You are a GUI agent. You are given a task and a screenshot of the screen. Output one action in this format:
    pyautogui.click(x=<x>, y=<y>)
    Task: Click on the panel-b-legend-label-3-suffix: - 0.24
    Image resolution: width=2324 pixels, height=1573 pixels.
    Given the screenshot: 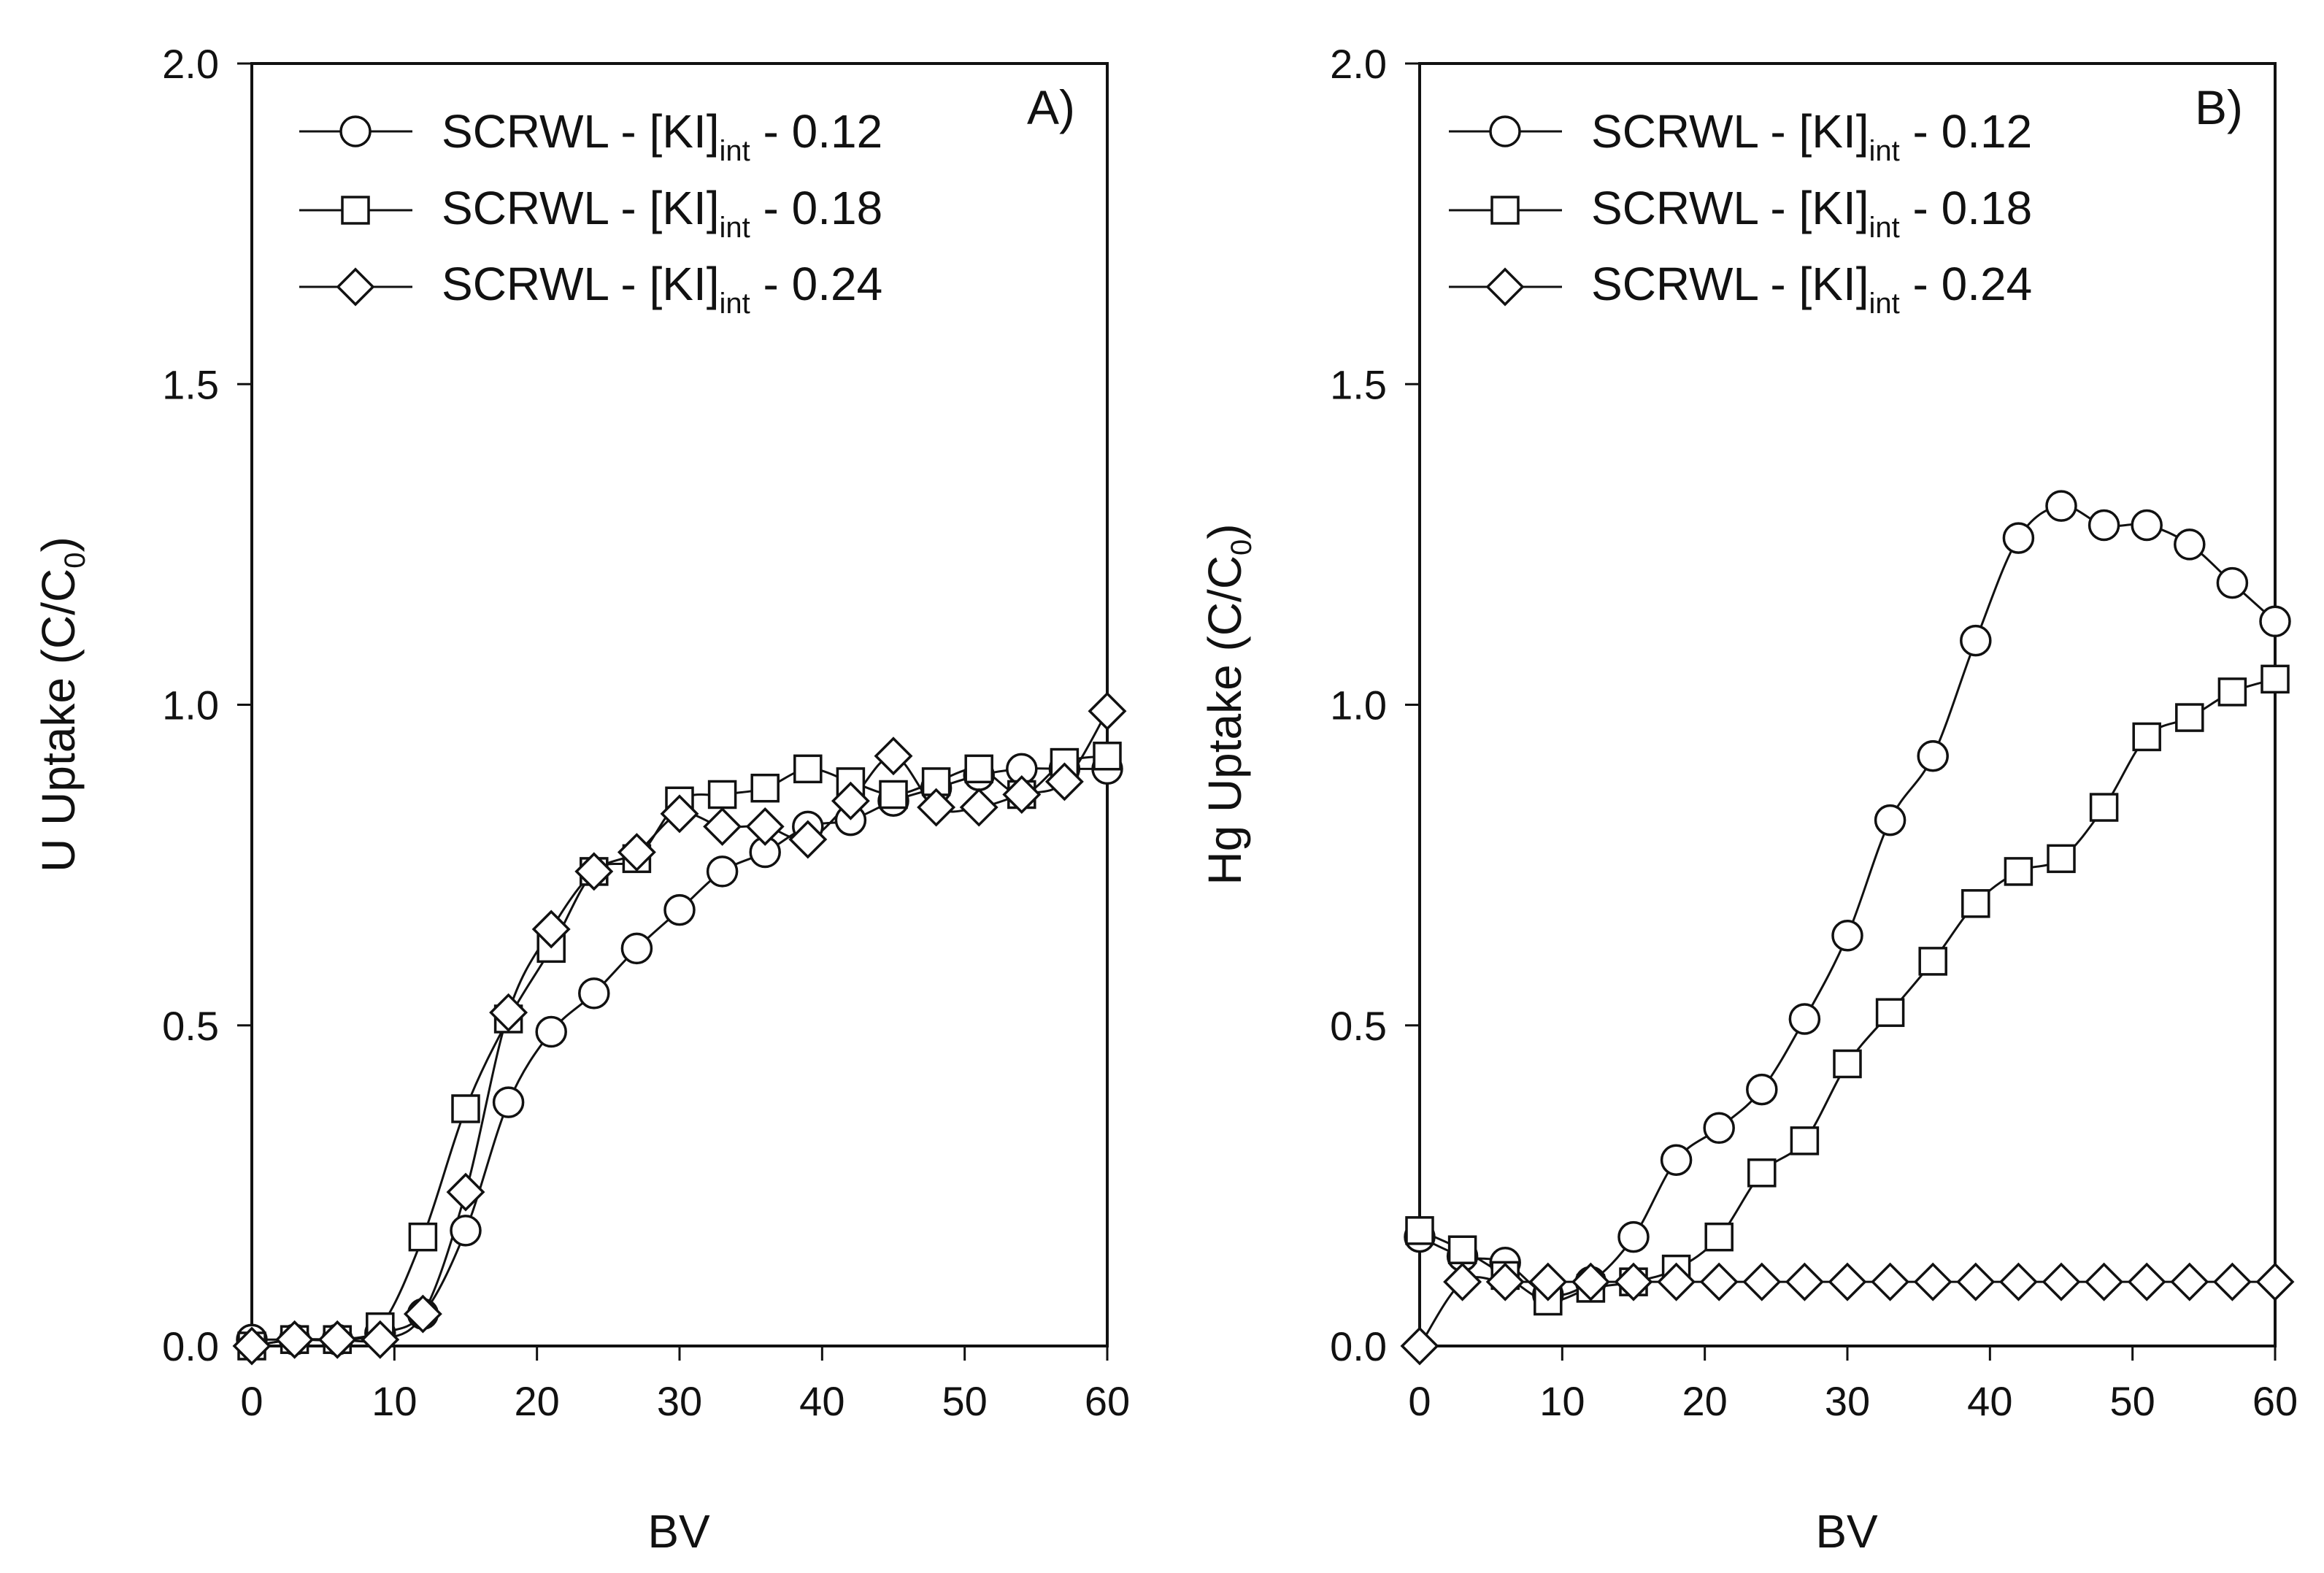 What is the action you would take?
    pyautogui.click(x=1966, y=284)
    